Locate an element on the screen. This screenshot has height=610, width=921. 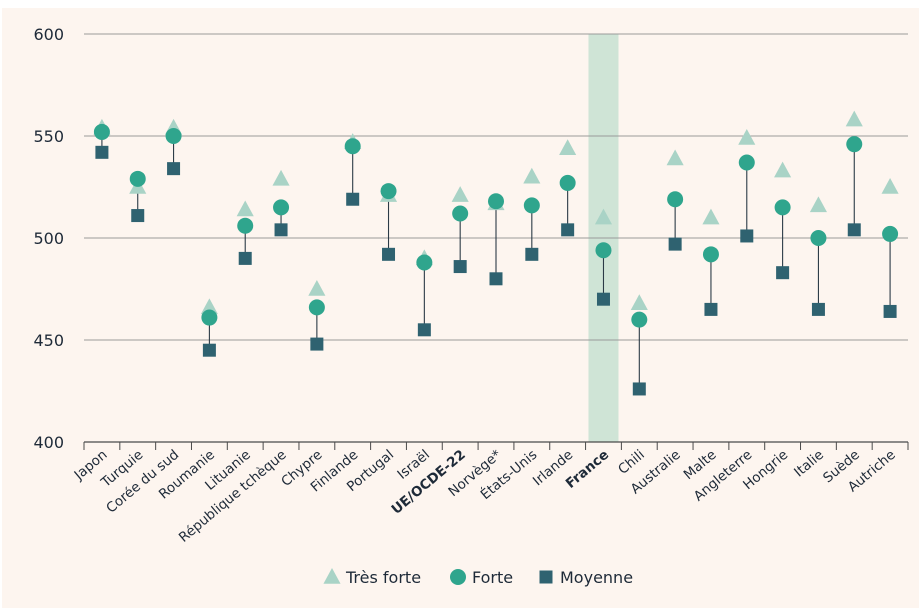
legend: Très forte Forte Moyenne is located at coordinates (478, 577).